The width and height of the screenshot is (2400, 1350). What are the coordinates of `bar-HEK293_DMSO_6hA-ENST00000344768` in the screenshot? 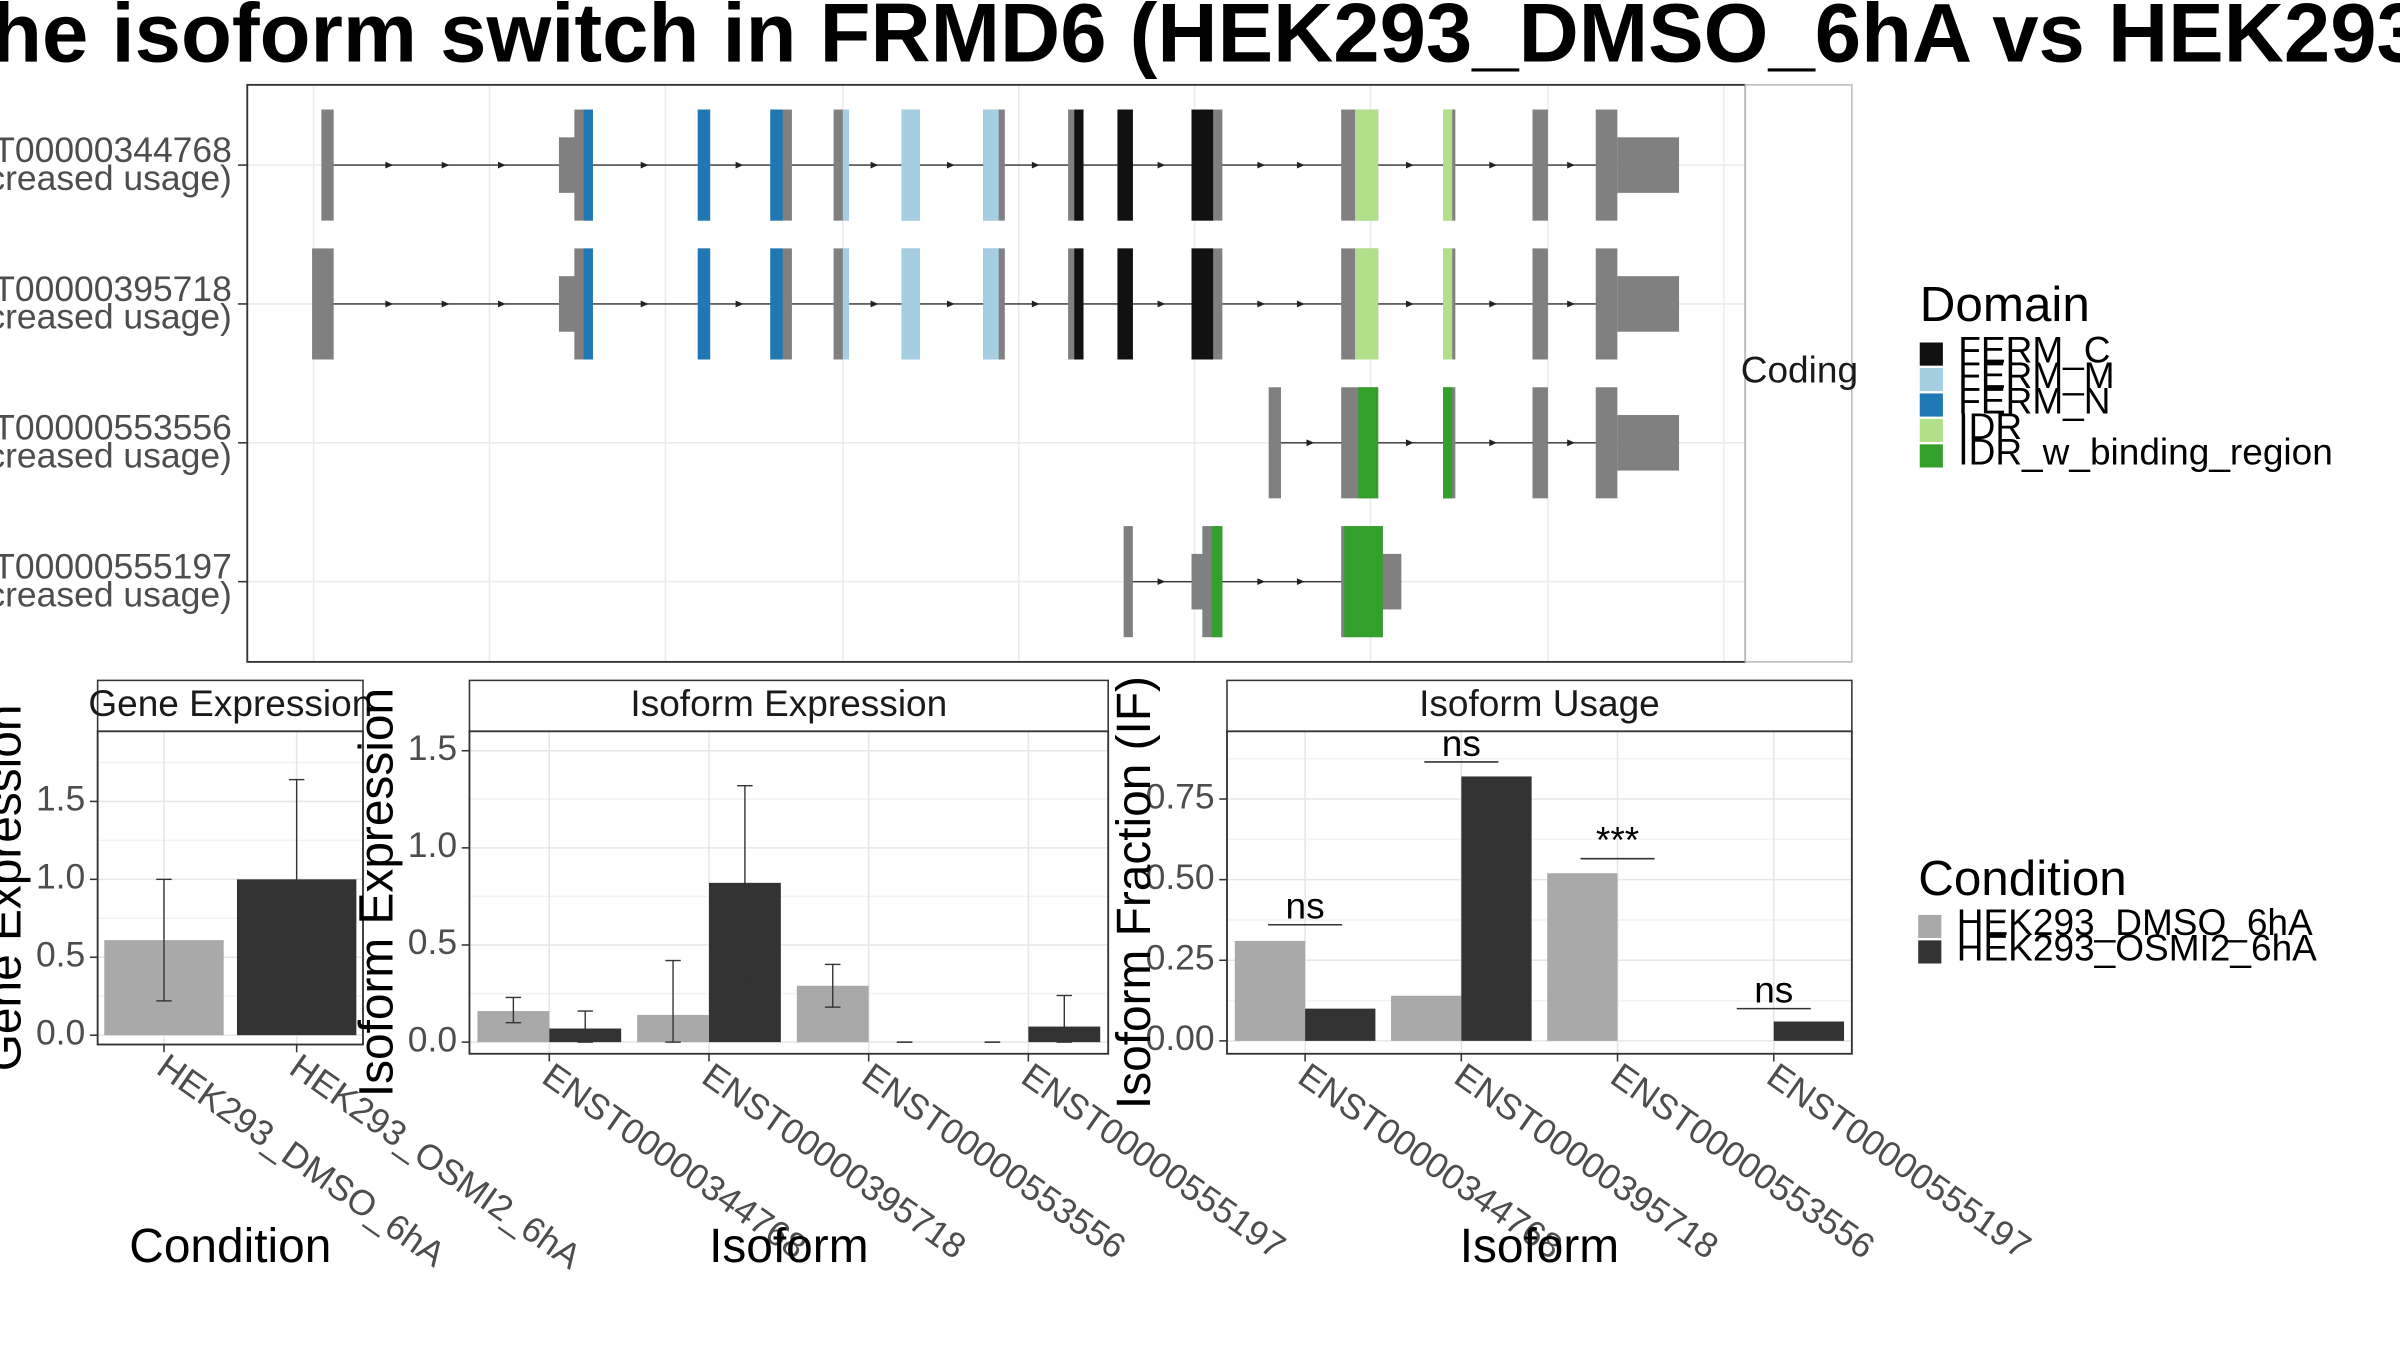 It's located at (1270, 990).